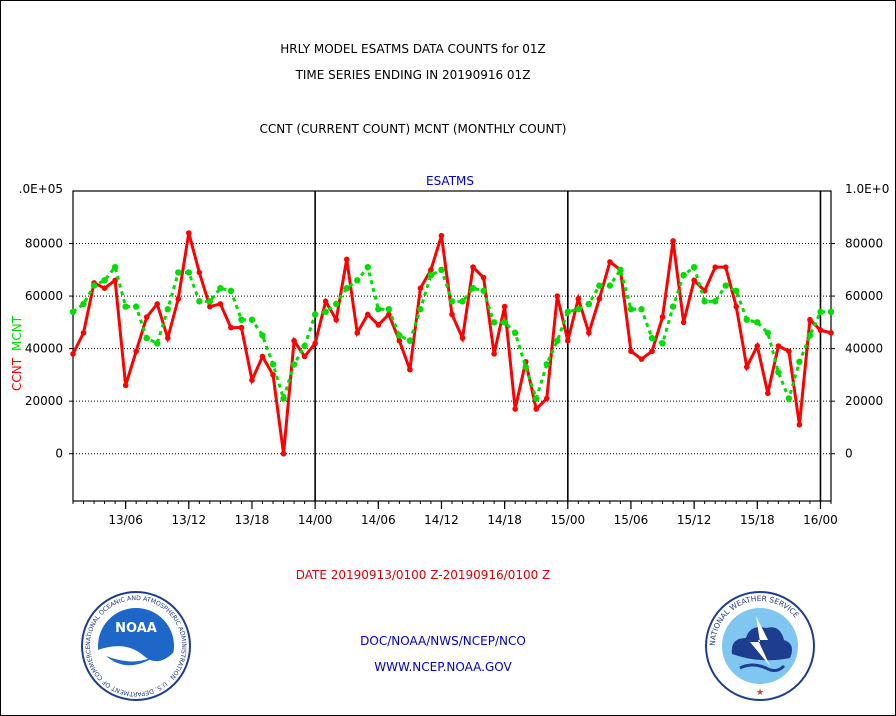 The image size is (896, 716). I want to click on y-tick-label-left: 60000, so click(44, 296).